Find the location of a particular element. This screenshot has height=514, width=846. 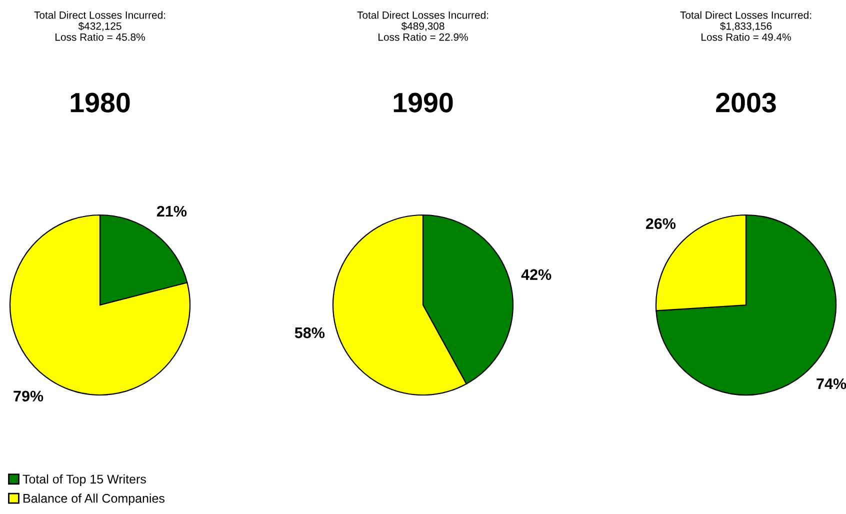

data-label: 58% is located at coordinates (309, 332).